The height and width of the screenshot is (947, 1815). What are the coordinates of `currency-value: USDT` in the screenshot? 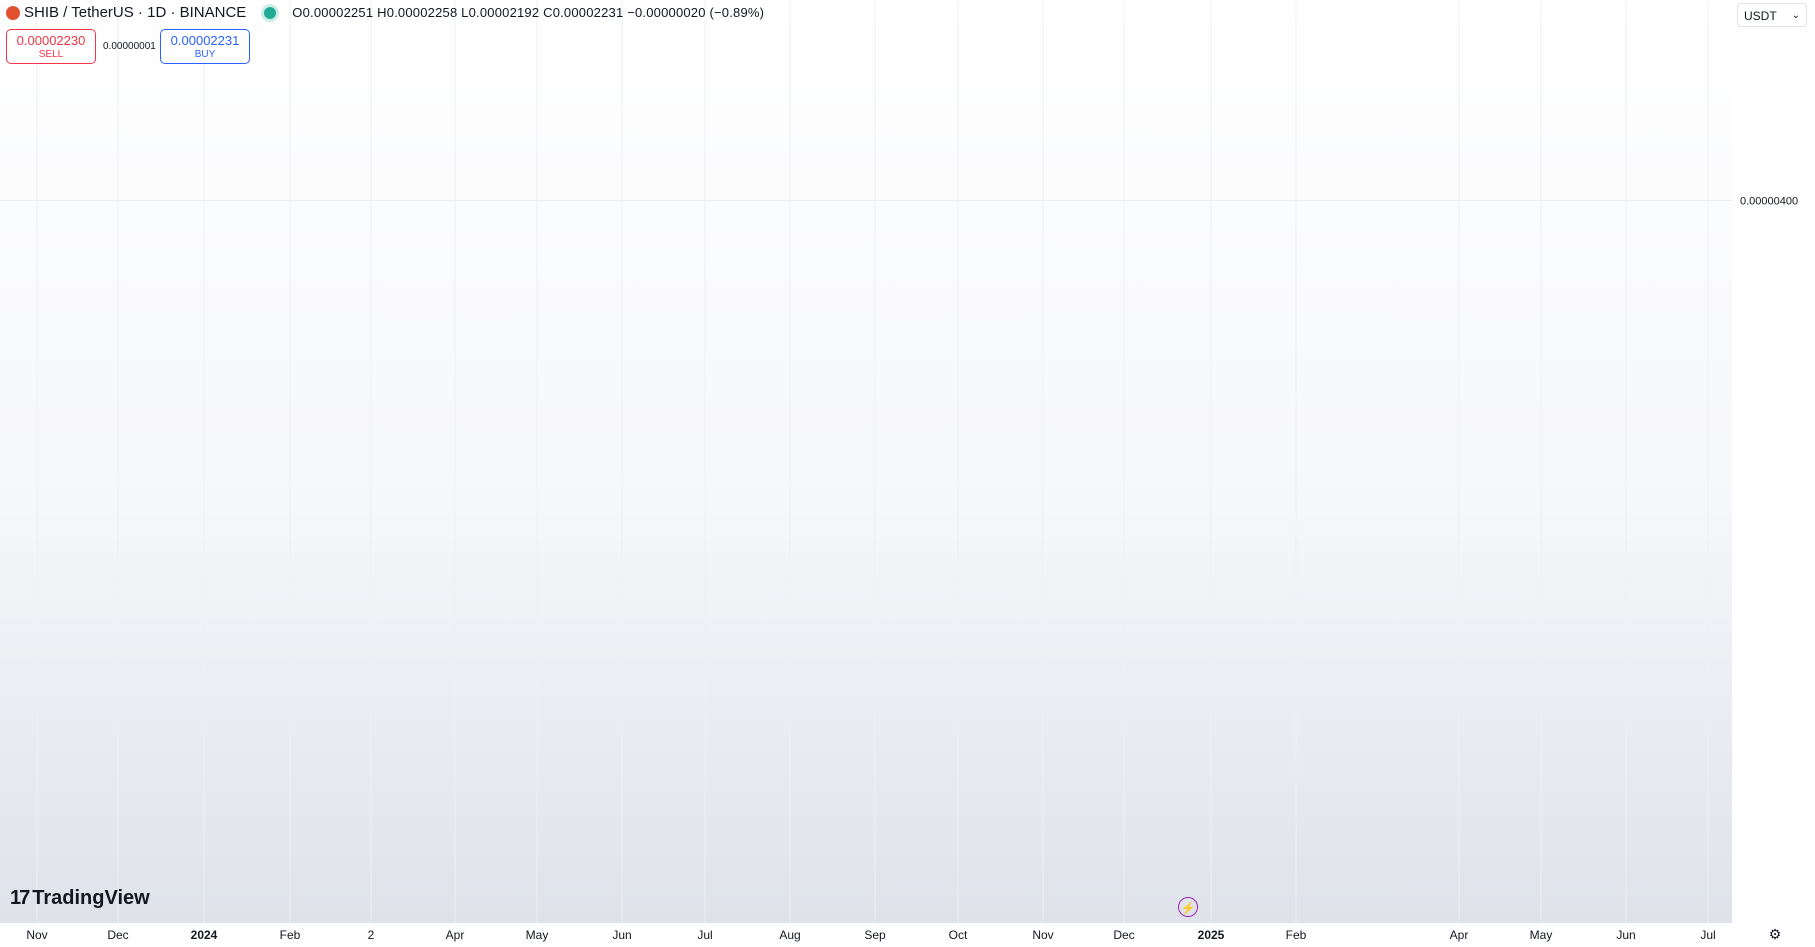 It's located at (1760, 16).